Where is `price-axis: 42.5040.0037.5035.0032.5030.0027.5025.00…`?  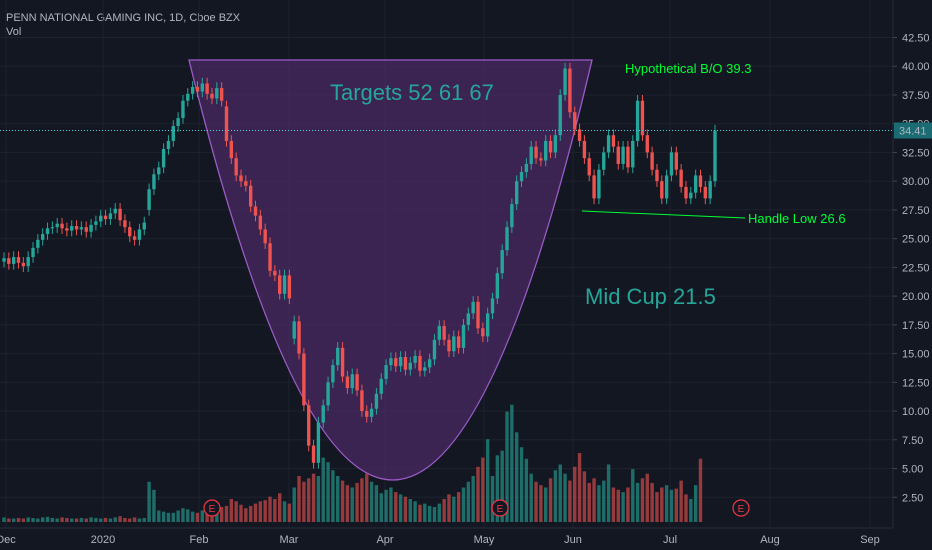 price-axis: 42.5040.0037.5035.0032.5030.0027.5025.00… is located at coordinates (911, 264).